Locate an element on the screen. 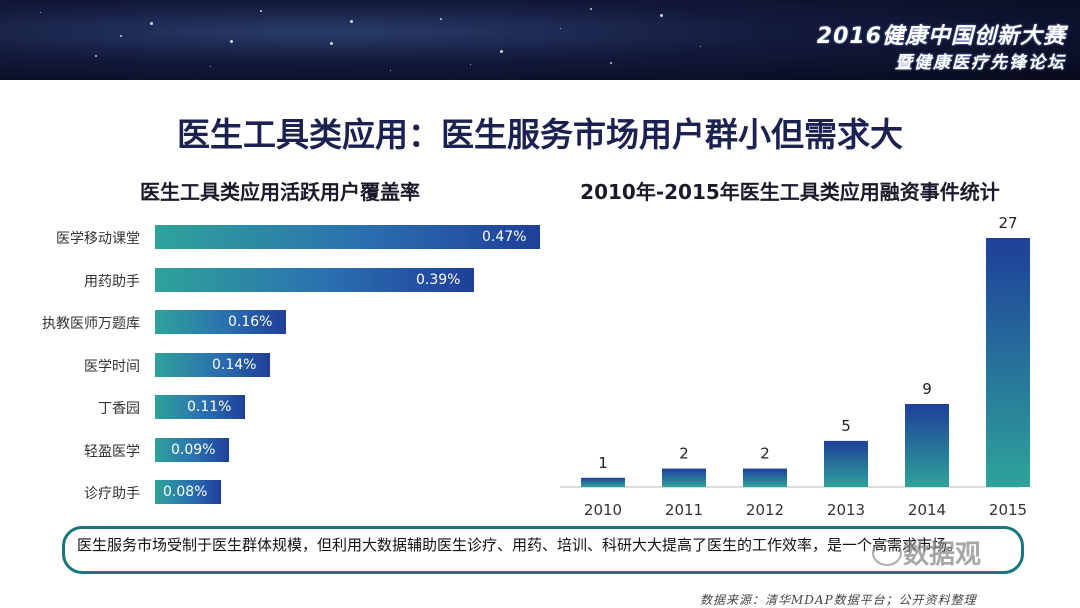  year-tick-label: 2015 is located at coordinates (1008, 510).